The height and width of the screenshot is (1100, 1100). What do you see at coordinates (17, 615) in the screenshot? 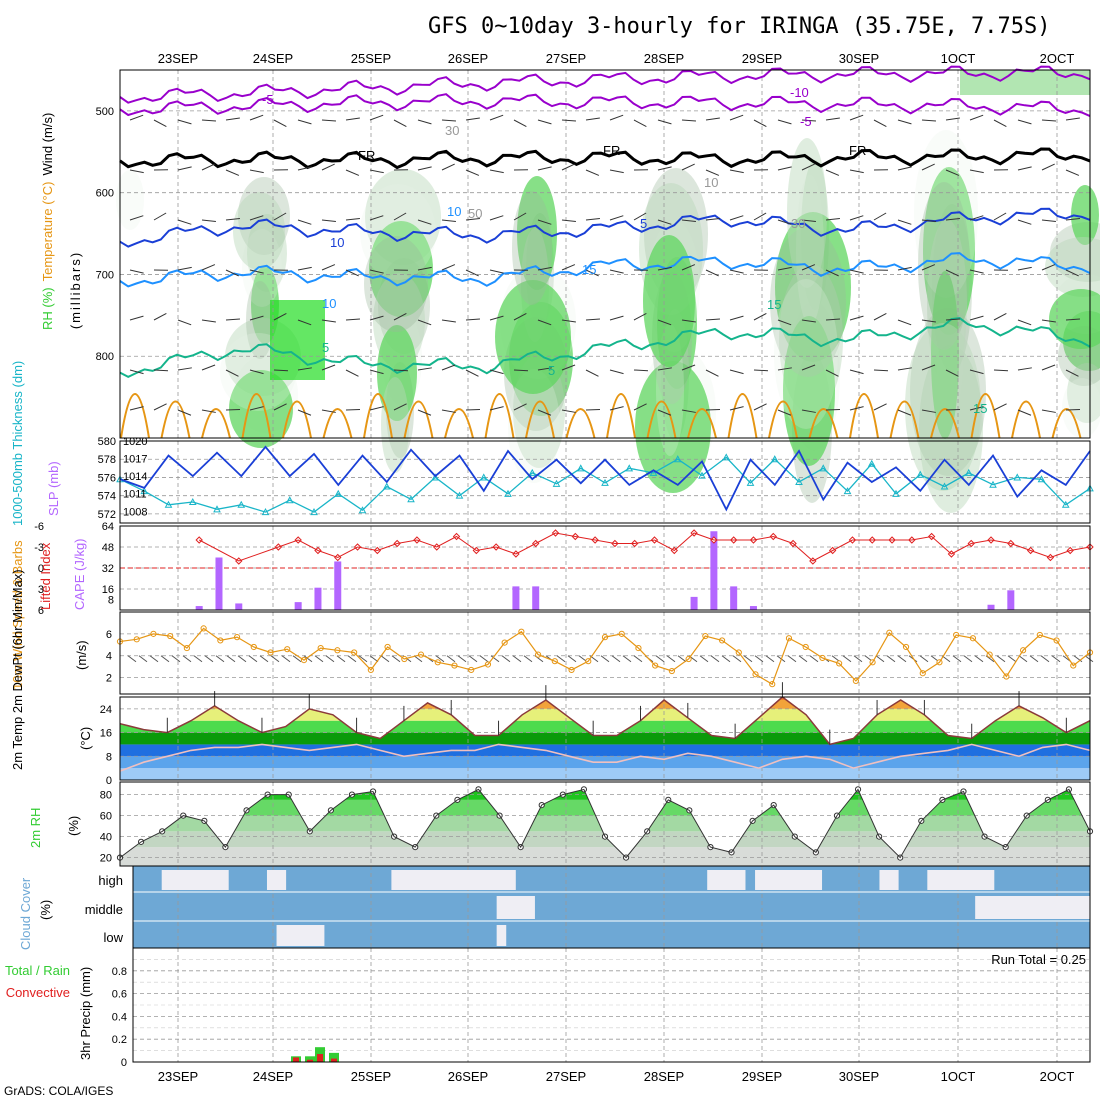
I see `wind-ylabel: 10m Wind Speed & Barbs` at bounding box center [17, 615].